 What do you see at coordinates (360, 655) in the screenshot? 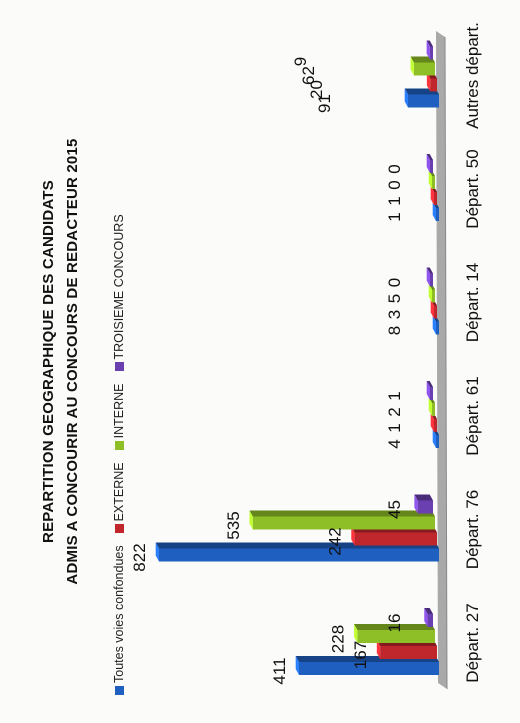
I see `data-label: 167` at bounding box center [360, 655].